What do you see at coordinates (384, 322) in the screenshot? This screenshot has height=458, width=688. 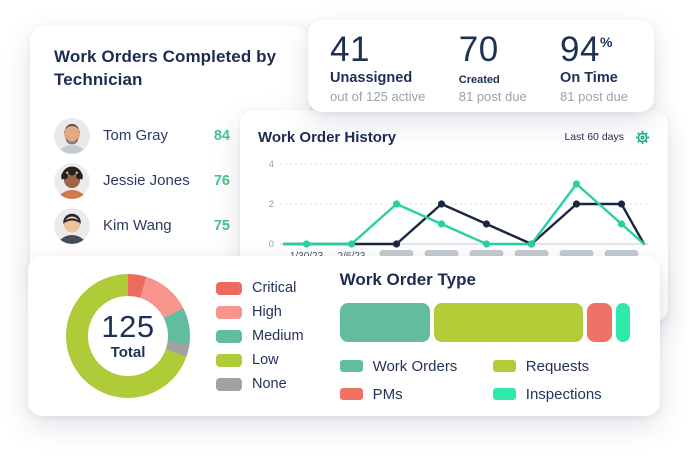 I see `bar-segment-work-orders` at bounding box center [384, 322].